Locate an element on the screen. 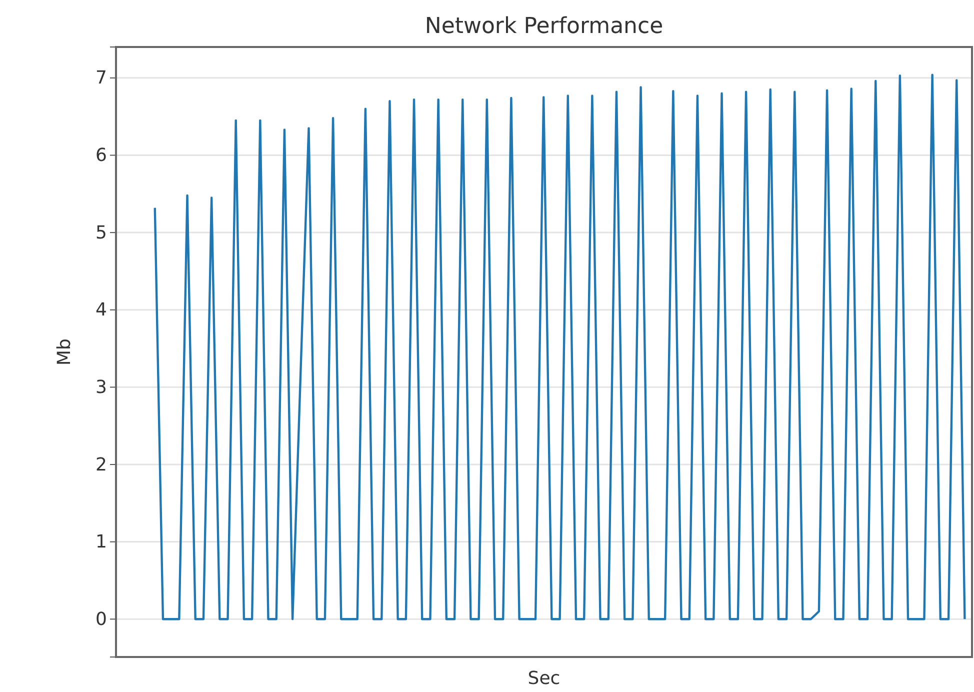  x-axis-title: Sec is located at coordinates (544, 678).